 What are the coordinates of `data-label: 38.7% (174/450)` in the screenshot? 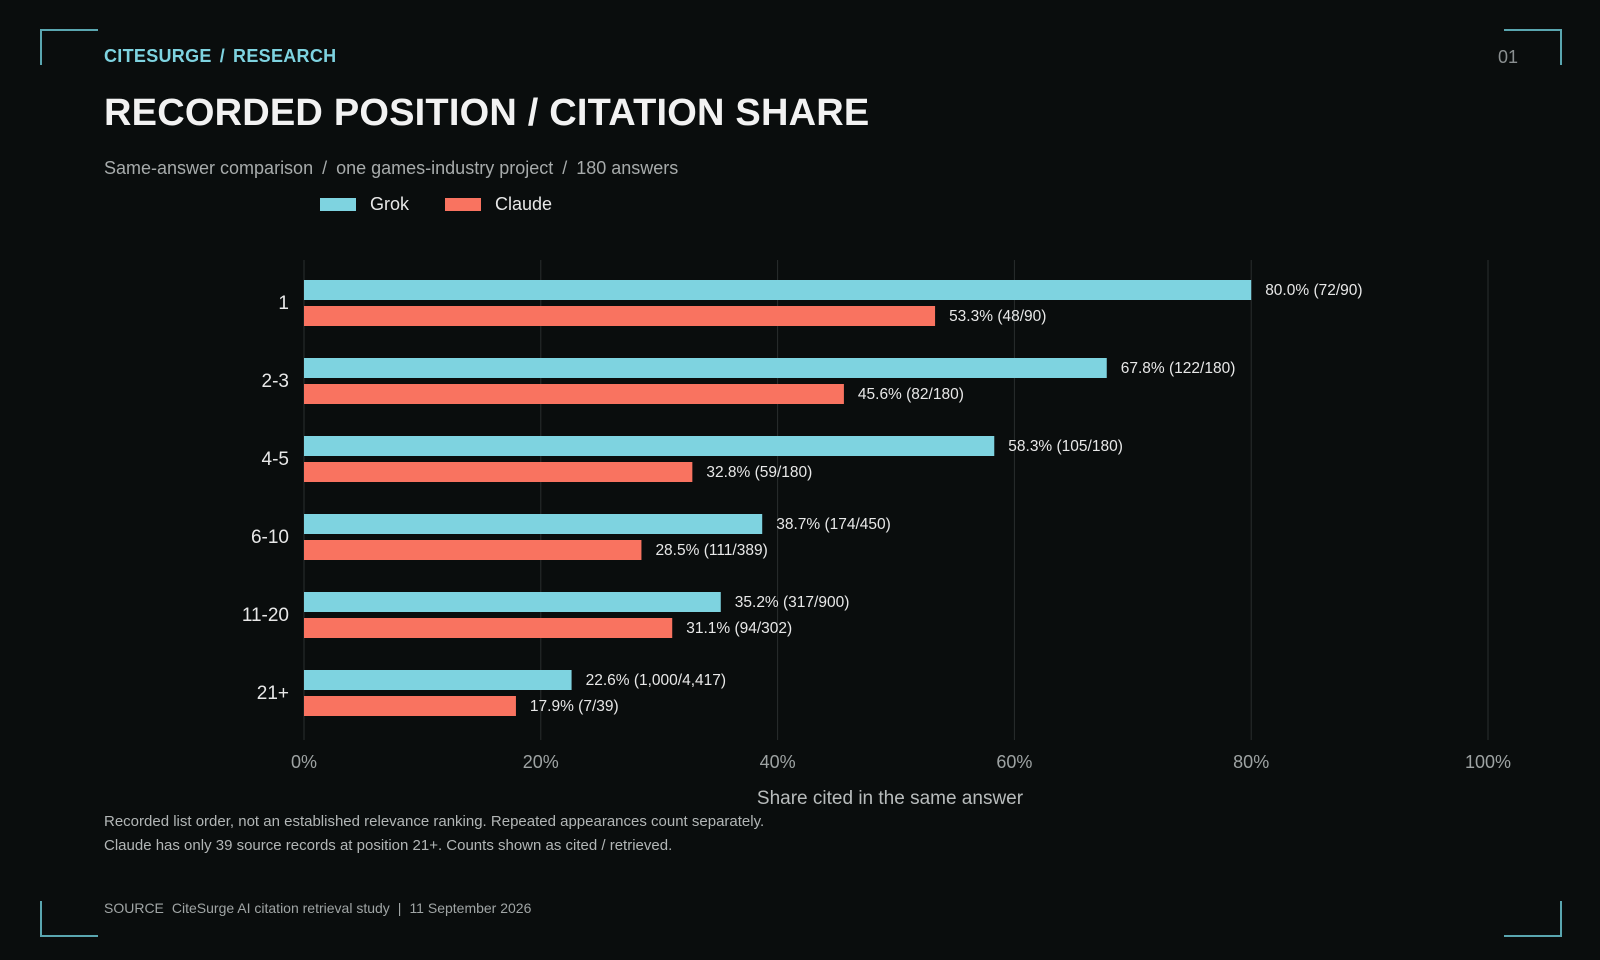 It's located at (833, 524).